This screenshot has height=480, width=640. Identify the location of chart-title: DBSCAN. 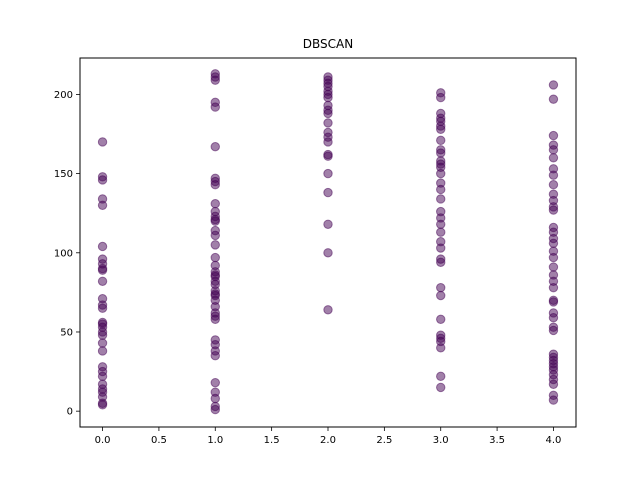
(328, 44).